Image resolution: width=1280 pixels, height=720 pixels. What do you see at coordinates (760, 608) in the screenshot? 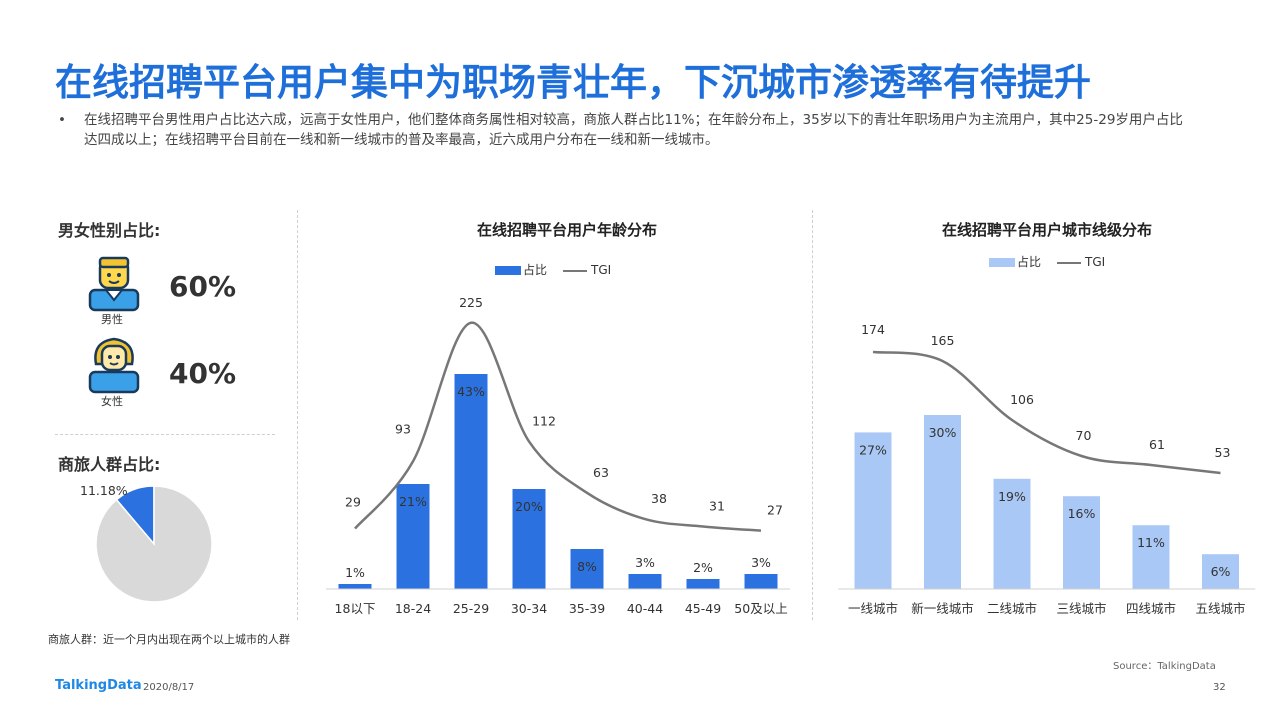
I see `x-tick-label-7: 50及以上` at bounding box center [760, 608].